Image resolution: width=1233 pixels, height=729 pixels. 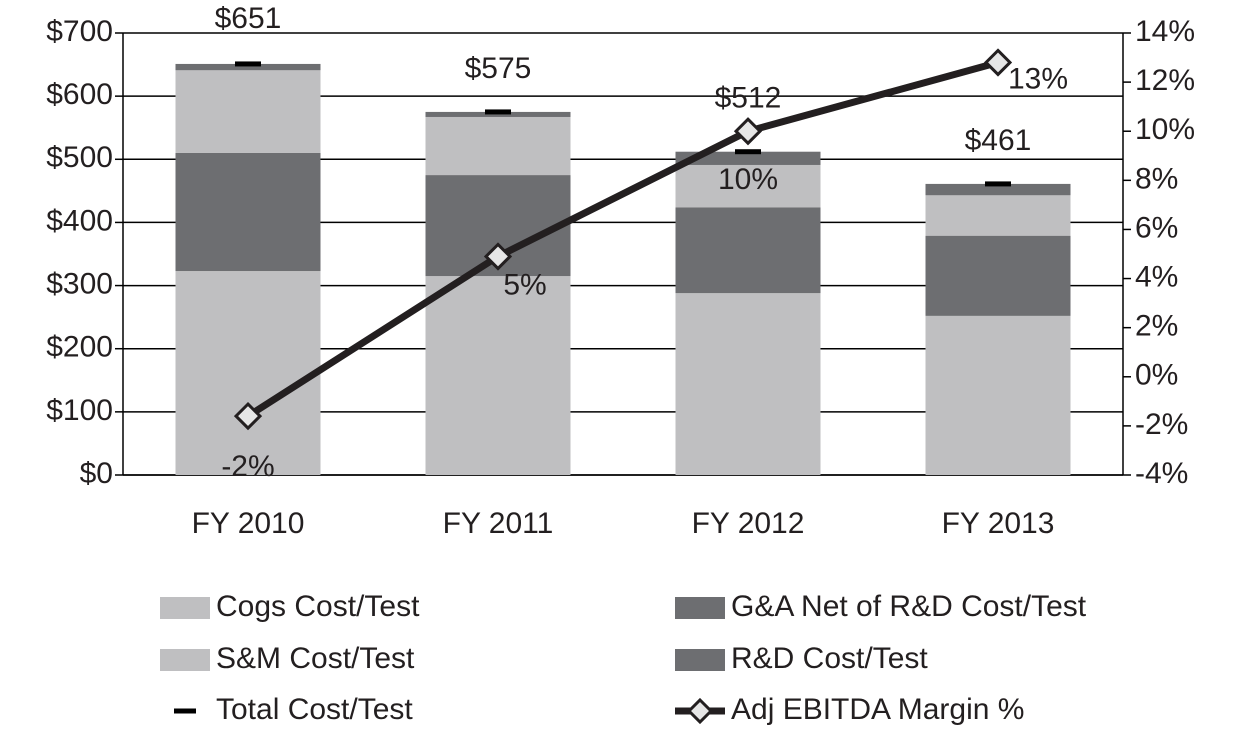 What do you see at coordinates (498, 68) in the screenshot?
I see `data-label: $575` at bounding box center [498, 68].